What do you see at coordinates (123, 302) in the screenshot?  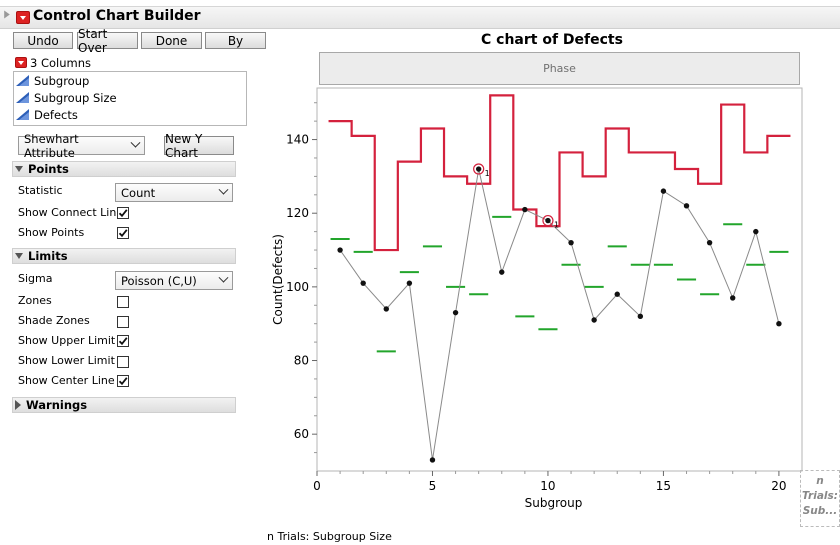 I see `zones-checkbox` at bounding box center [123, 302].